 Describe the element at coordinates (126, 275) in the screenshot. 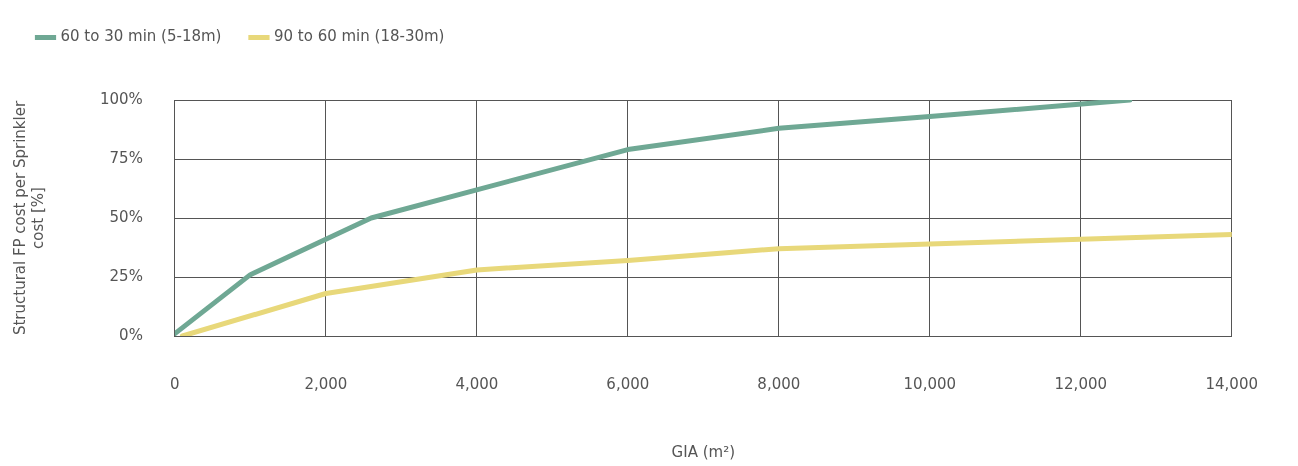

I see `y-tick-label: 25%` at that location.